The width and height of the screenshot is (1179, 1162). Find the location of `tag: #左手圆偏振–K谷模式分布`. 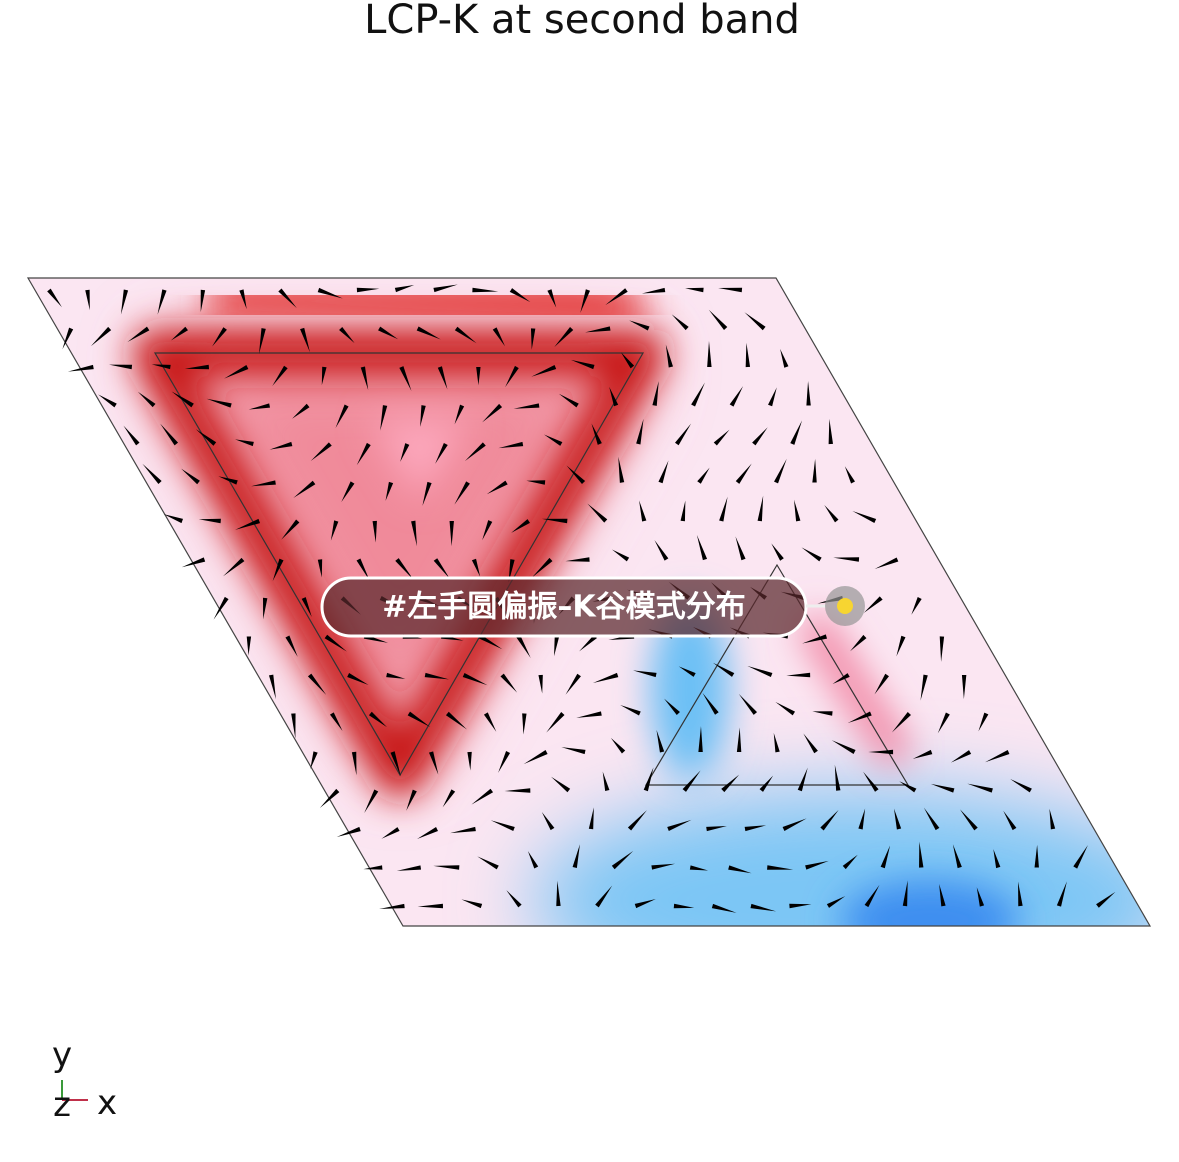

tag: #左手圆偏振–K谷模式分布 is located at coordinates (592, 607).